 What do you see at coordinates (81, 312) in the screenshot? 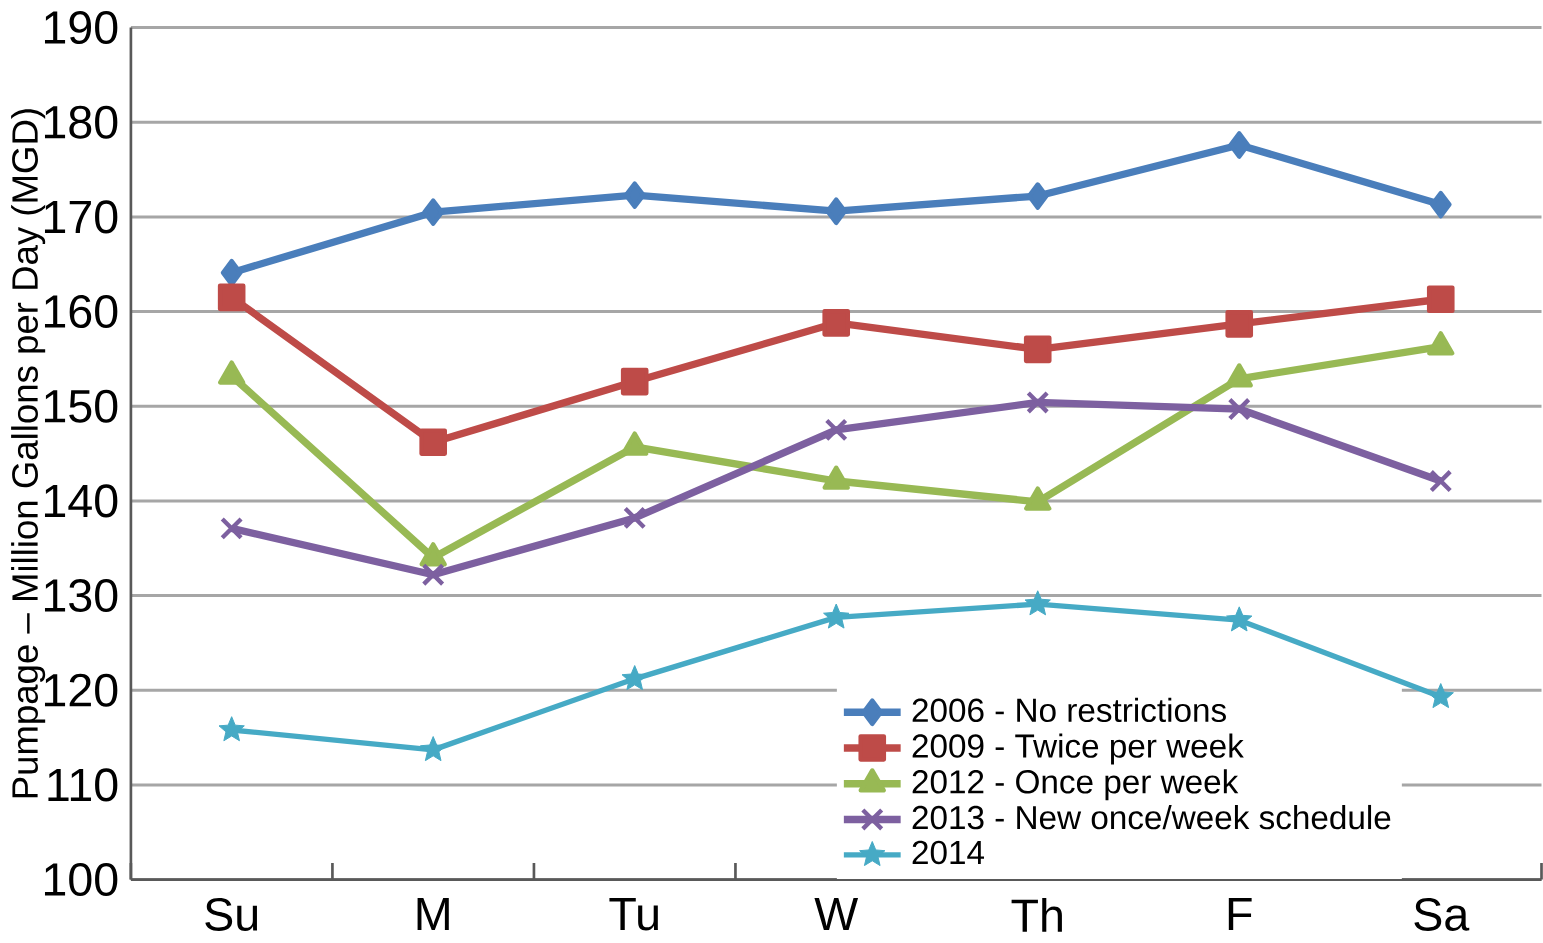
I see `y-tick-label: 160` at bounding box center [81, 312].